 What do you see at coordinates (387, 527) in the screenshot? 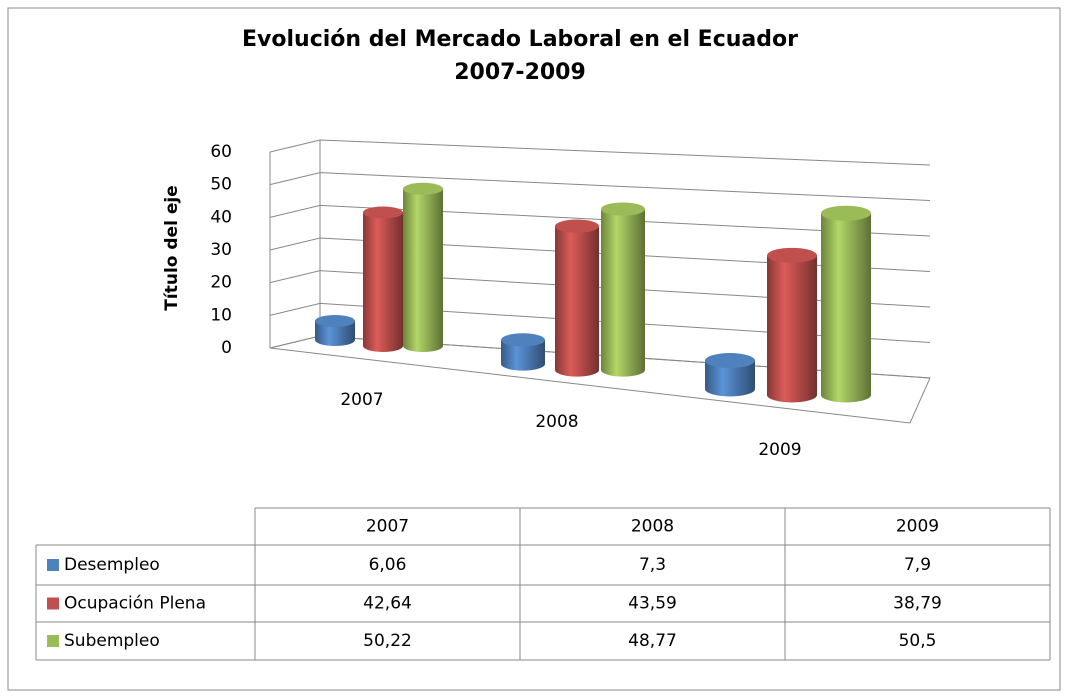
I see `table-header: 2007` at bounding box center [387, 527].